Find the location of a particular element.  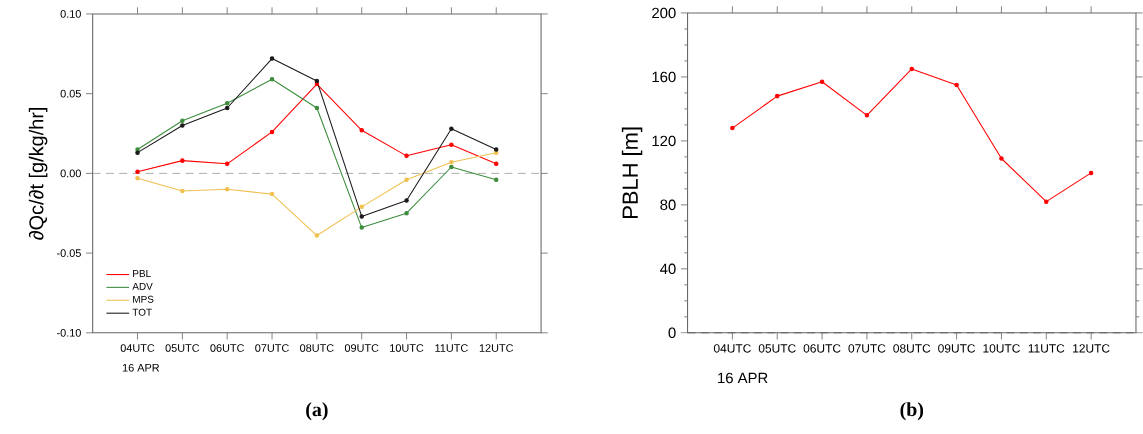

legend-label: MPS is located at coordinates (143, 299).